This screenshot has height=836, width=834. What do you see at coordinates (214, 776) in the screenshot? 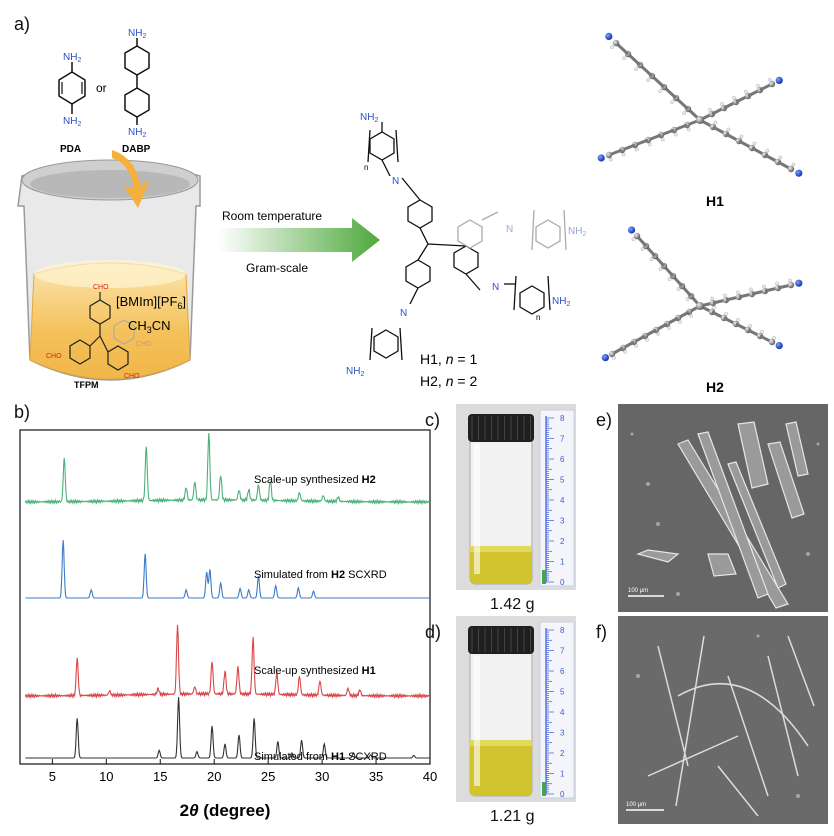
I see `x-tick-label: 20` at bounding box center [214, 776].